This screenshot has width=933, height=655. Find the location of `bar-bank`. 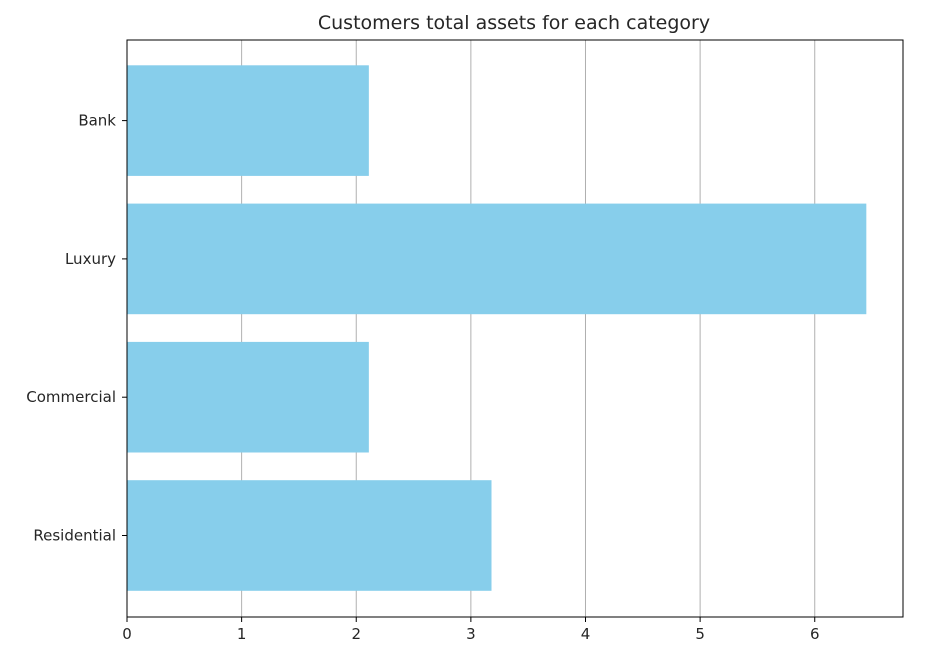

bar-bank is located at coordinates (248, 120).